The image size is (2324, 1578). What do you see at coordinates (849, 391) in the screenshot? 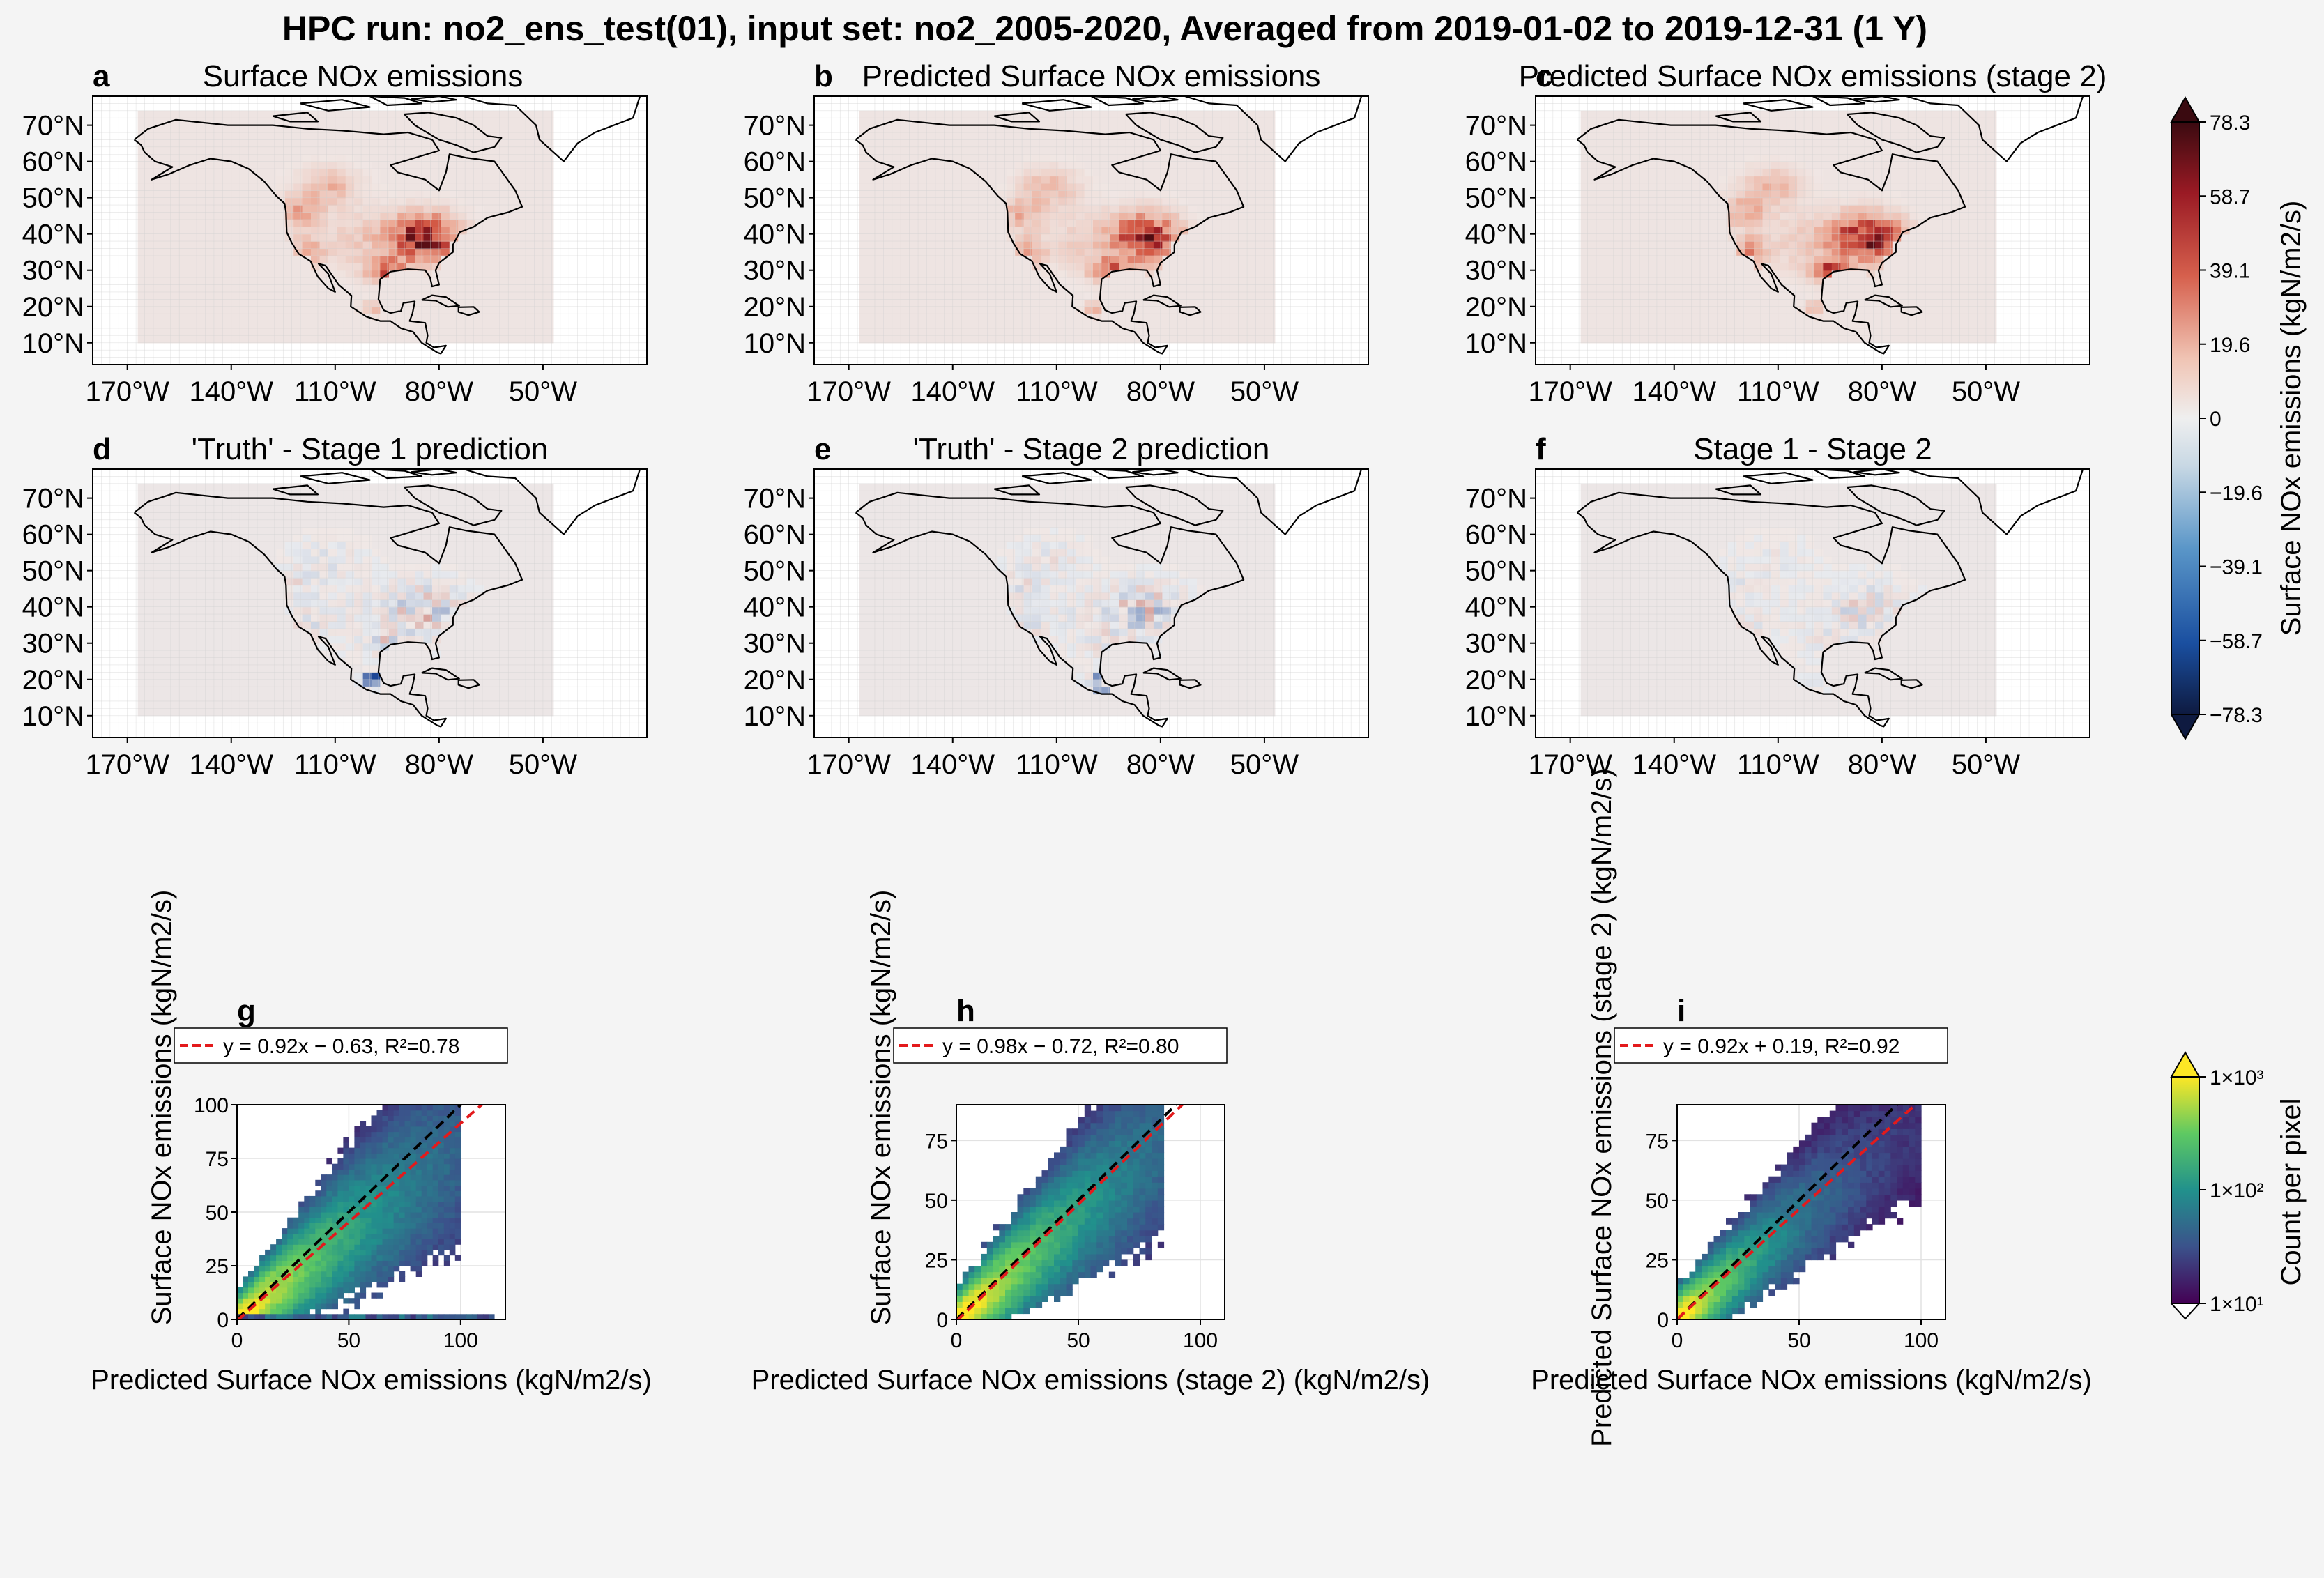
I see `lon-tick-label: 170°W` at bounding box center [849, 391].